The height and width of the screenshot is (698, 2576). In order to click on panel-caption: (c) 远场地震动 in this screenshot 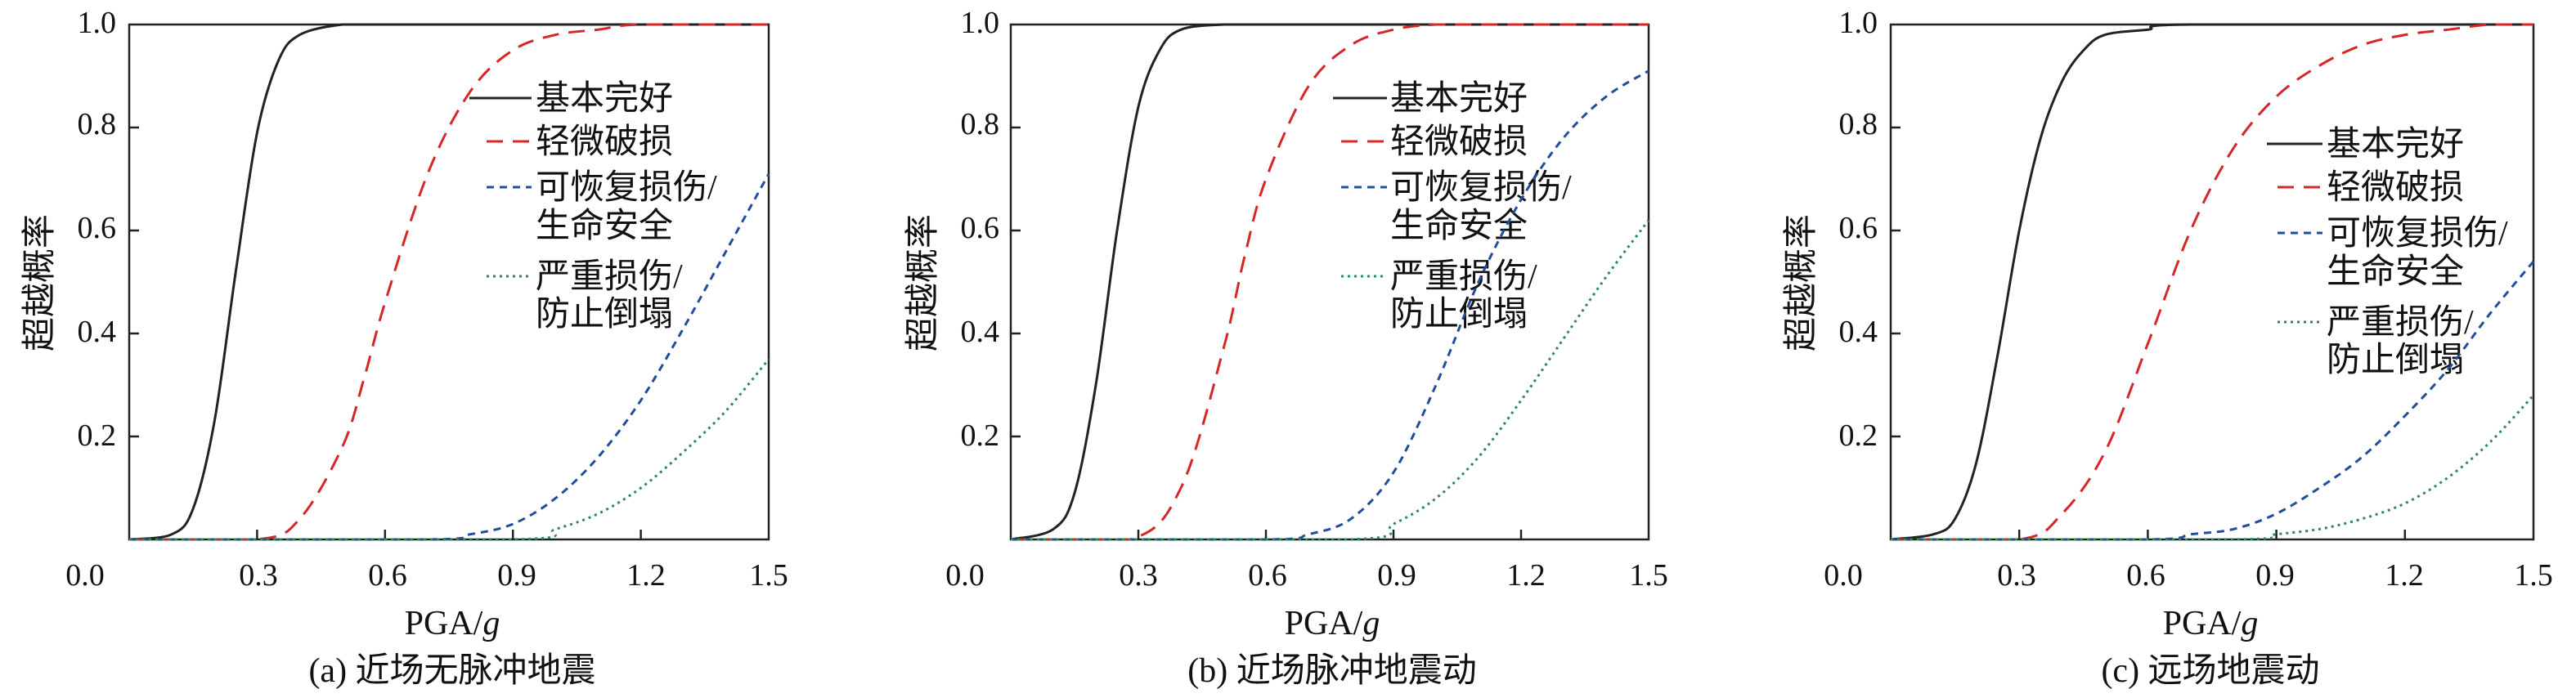, I will do `click(2210, 671)`.